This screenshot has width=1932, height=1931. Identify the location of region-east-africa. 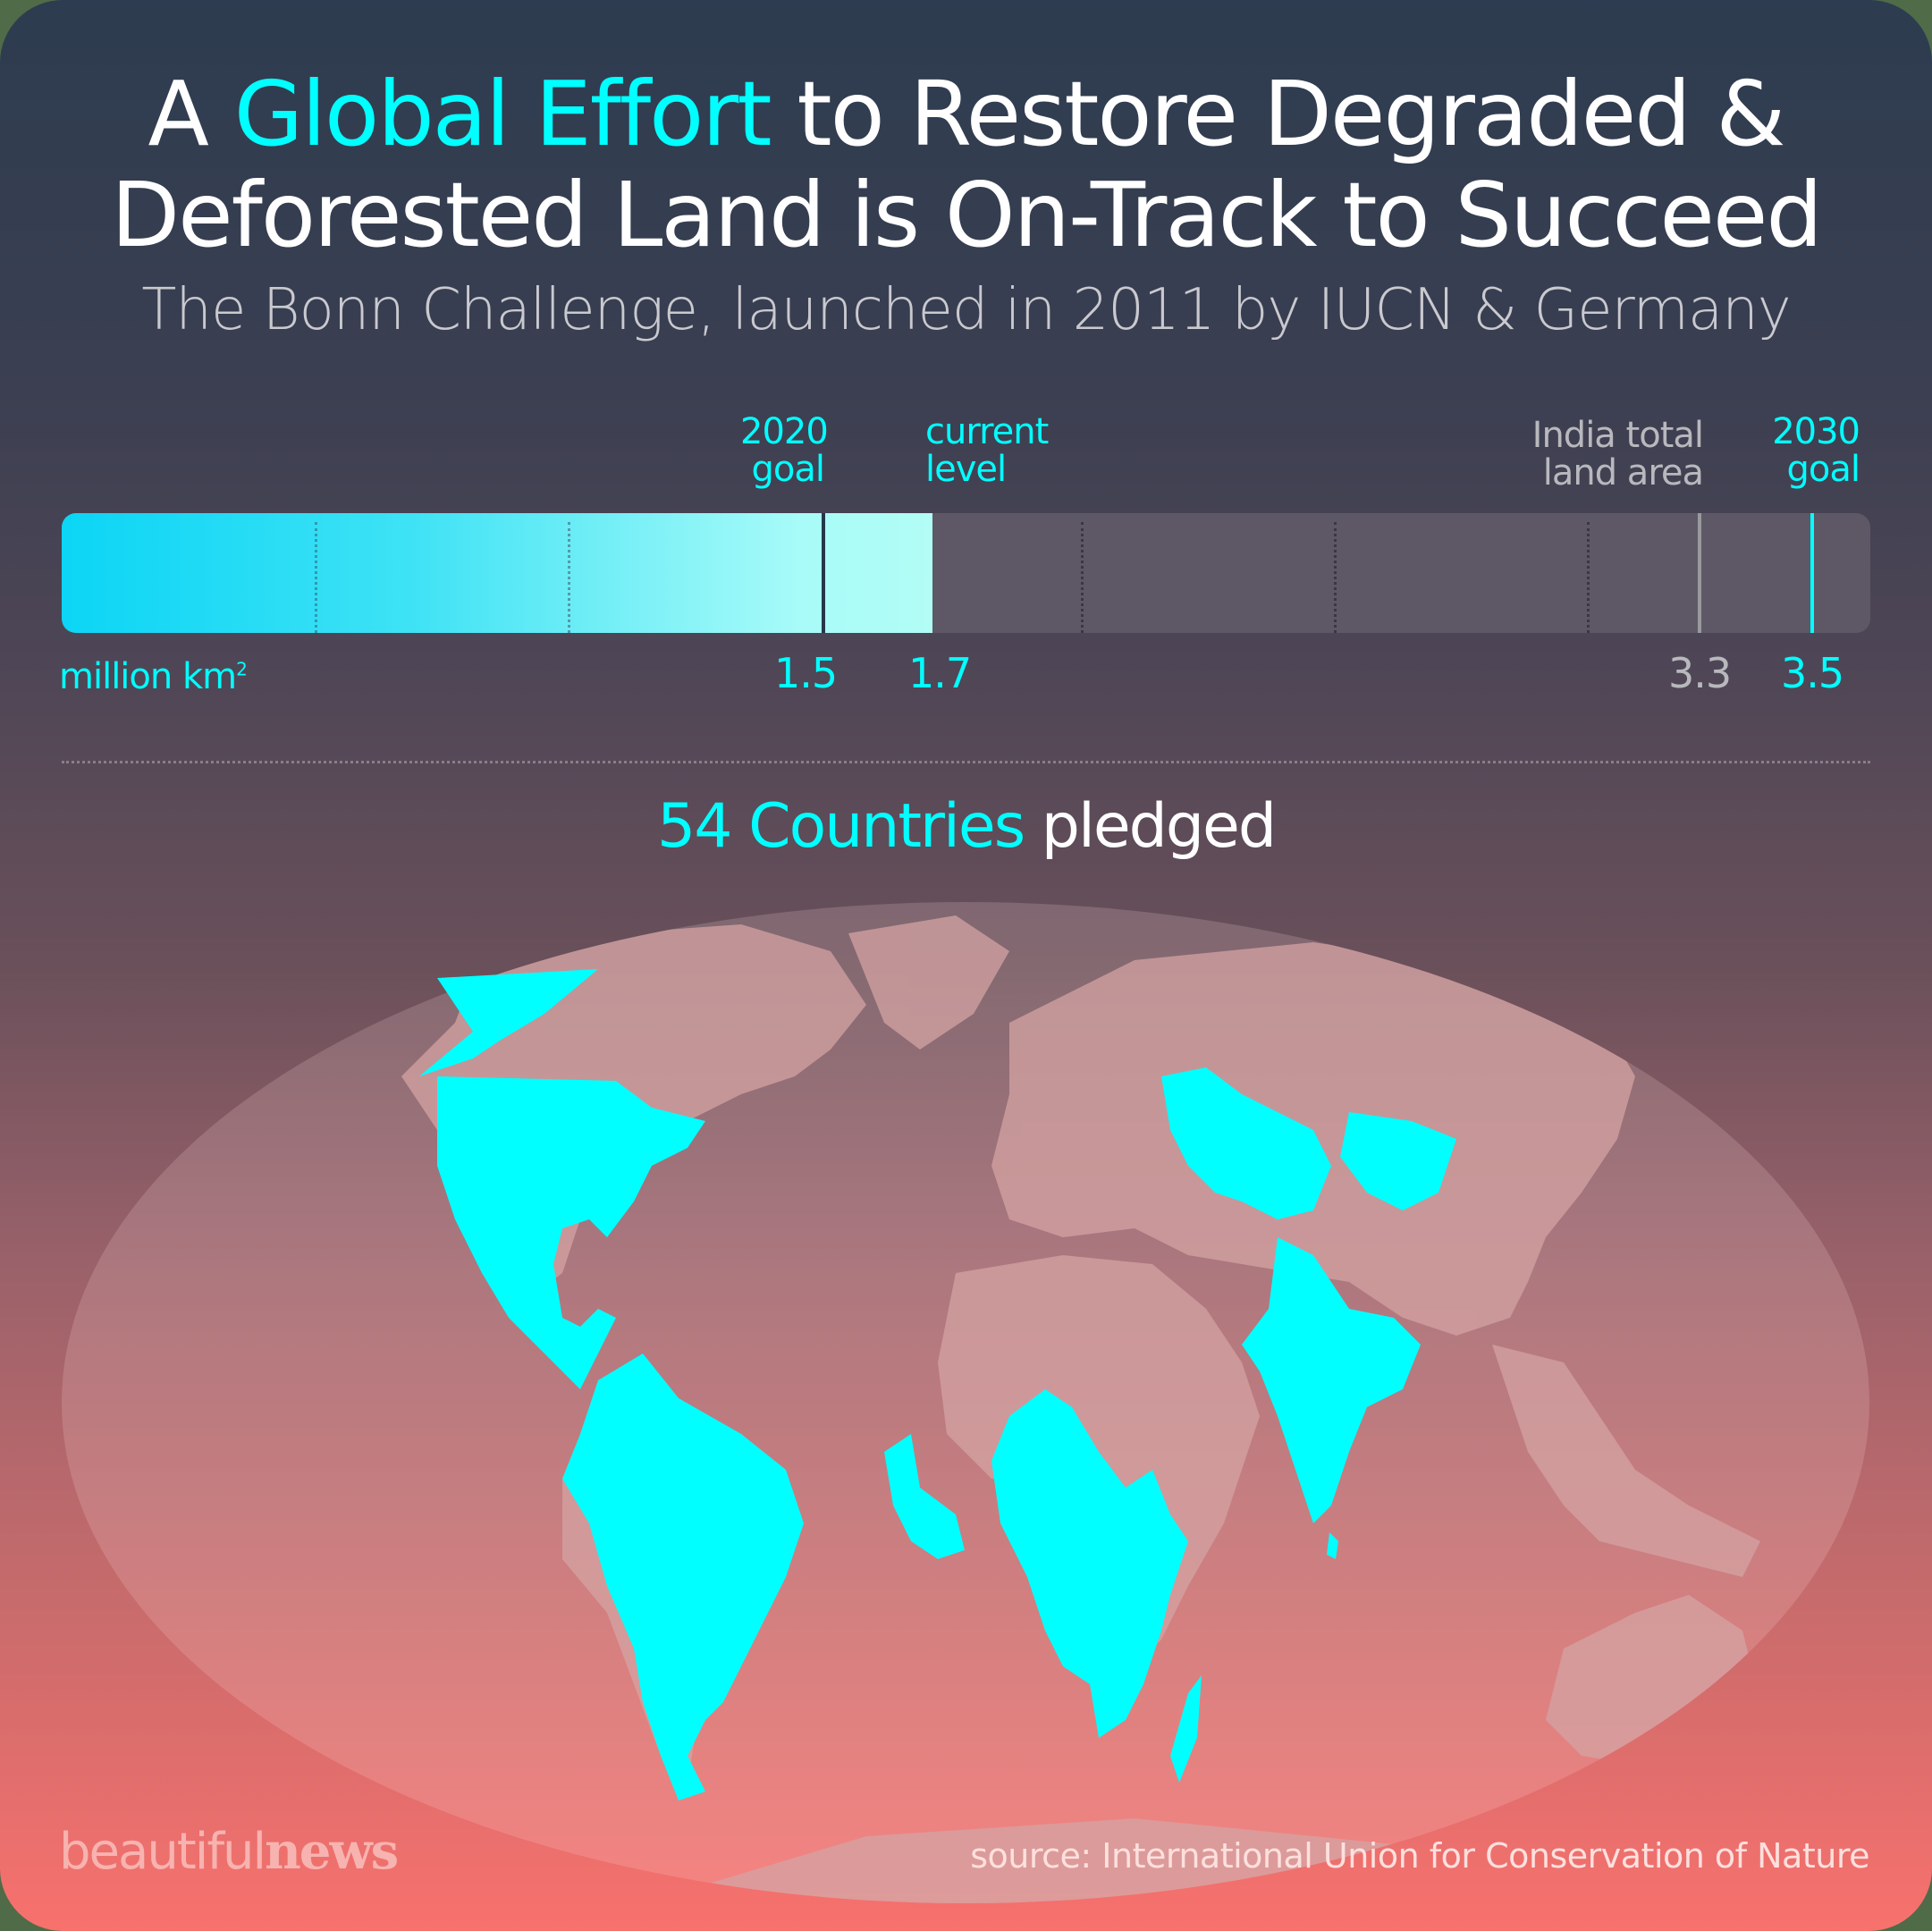
(1089, 1563).